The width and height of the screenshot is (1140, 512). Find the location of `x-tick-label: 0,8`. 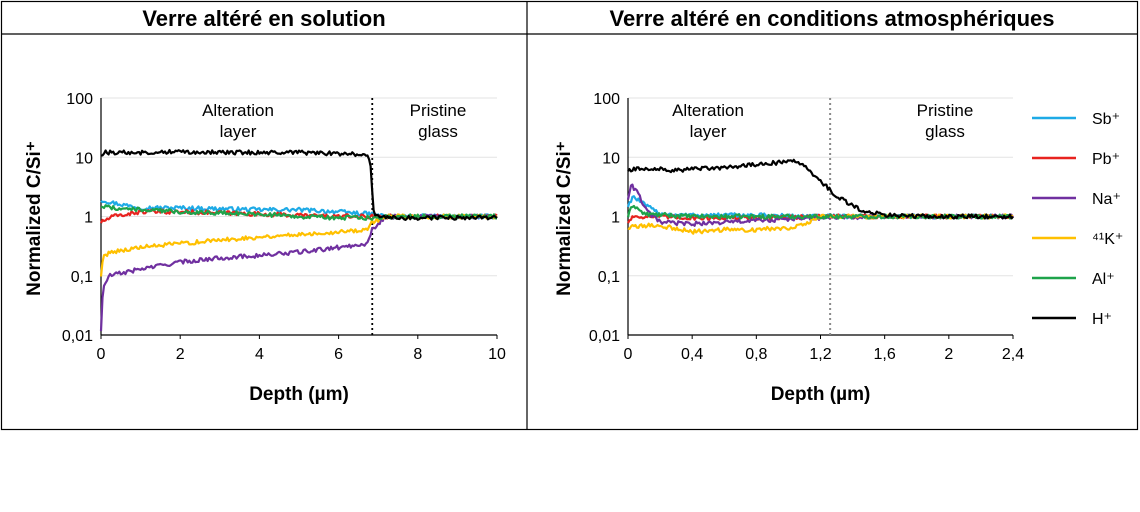

x-tick-label: 0,8 is located at coordinates (756, 354).